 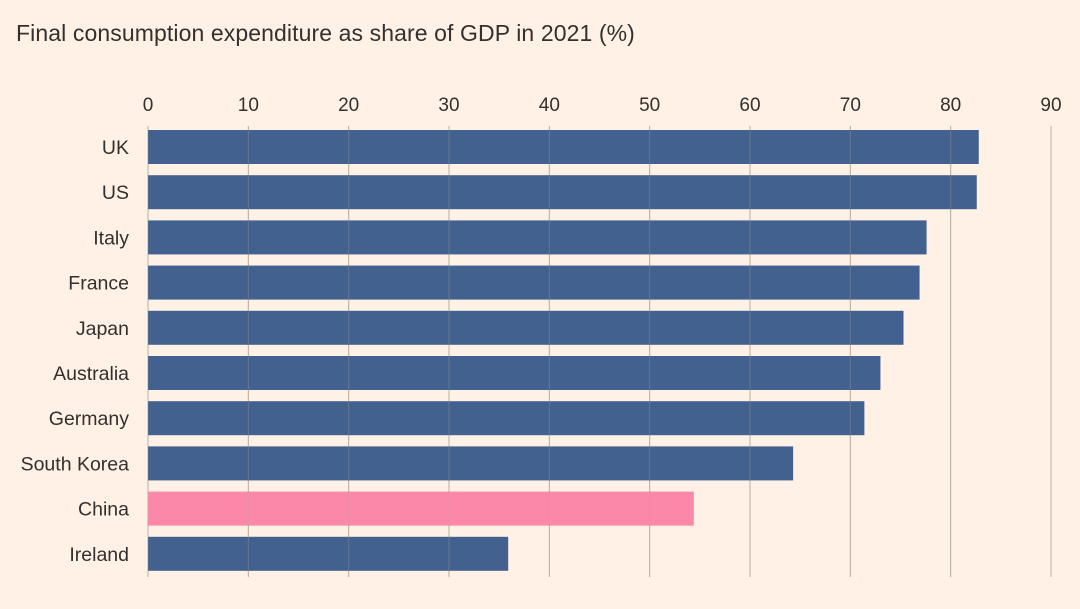 I want to click on category-label-australia: Australia, so click(x=91, y=374).